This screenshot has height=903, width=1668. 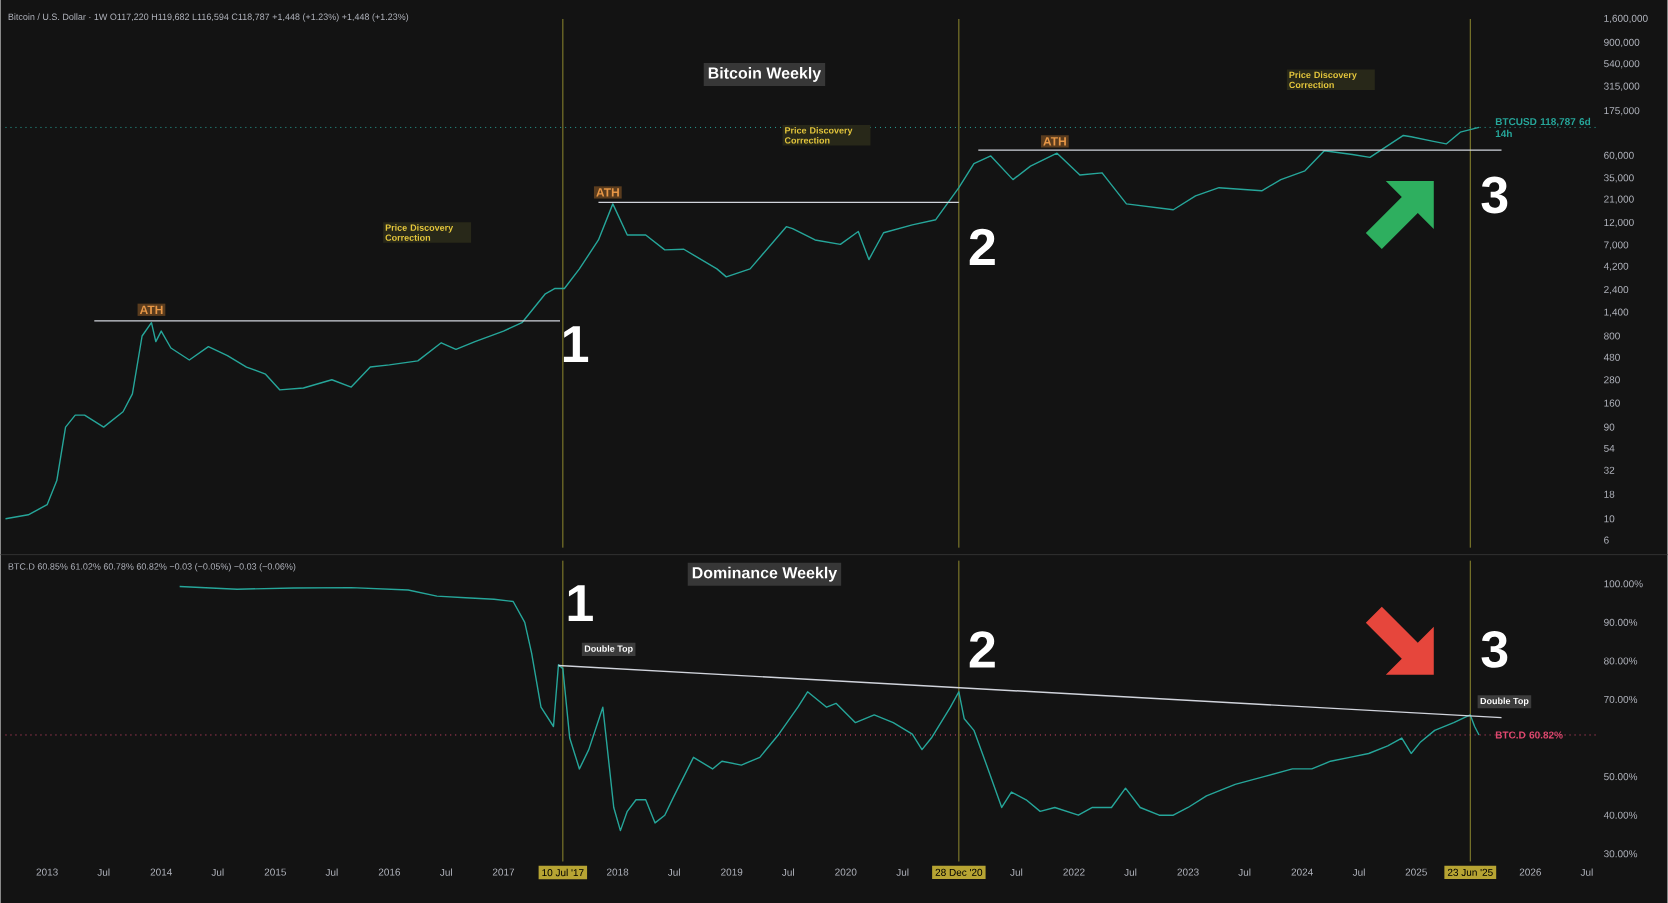 What do you see at coordinates (1619, 155) in the screenshot?
I see `y-tick-label: 60,000` at bounding box center [1619, 155].